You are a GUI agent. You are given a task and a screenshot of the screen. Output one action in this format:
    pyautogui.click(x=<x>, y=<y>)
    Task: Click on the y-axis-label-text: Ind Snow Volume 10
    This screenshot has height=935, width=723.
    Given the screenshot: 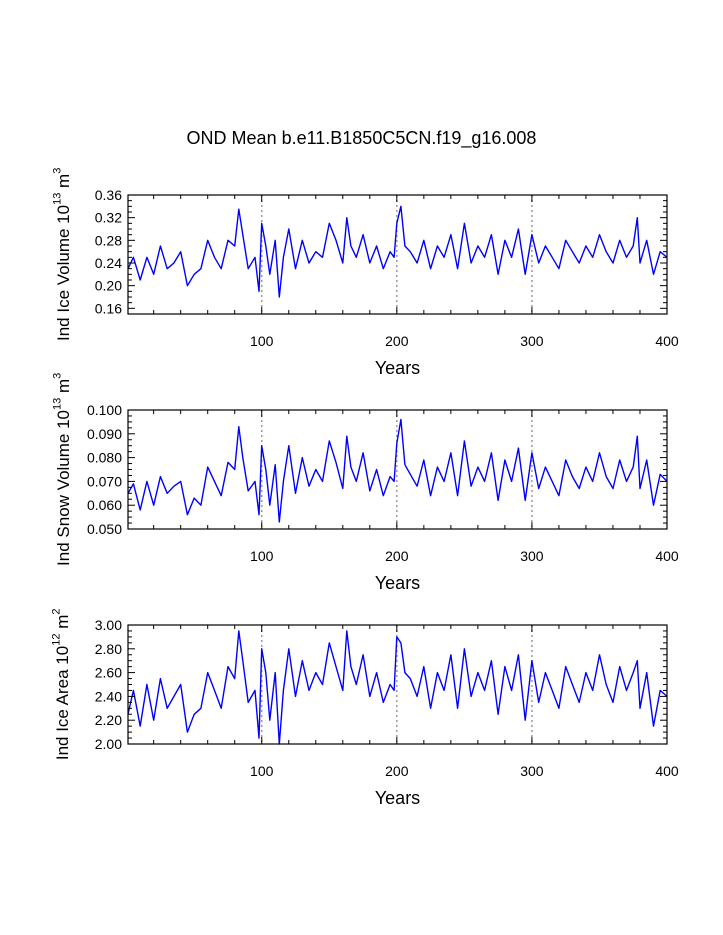 What is the action you would take?
    pyautogui.click(x=63, y=487)
    